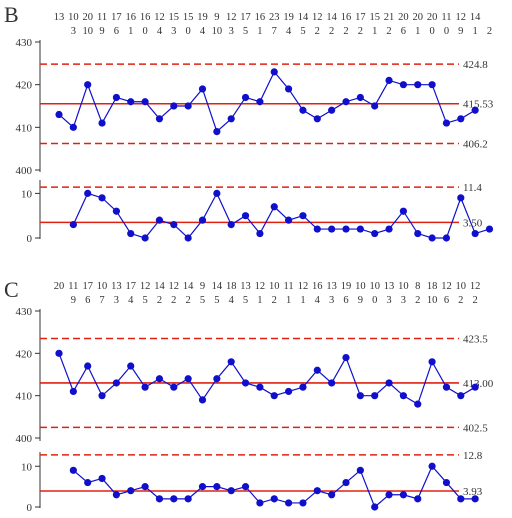  Describe the element at coordinates (101, 300) in the screenshot. I see `panel-c-header-row-2-cell: 7` at that location.